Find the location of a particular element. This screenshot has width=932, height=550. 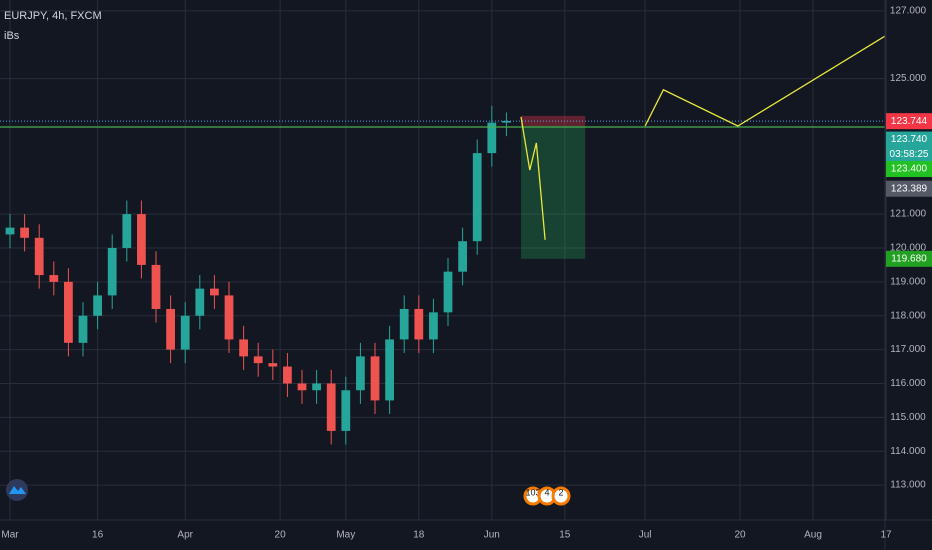

y-tick-label: 117.000 is located at coordinates (908, 349).